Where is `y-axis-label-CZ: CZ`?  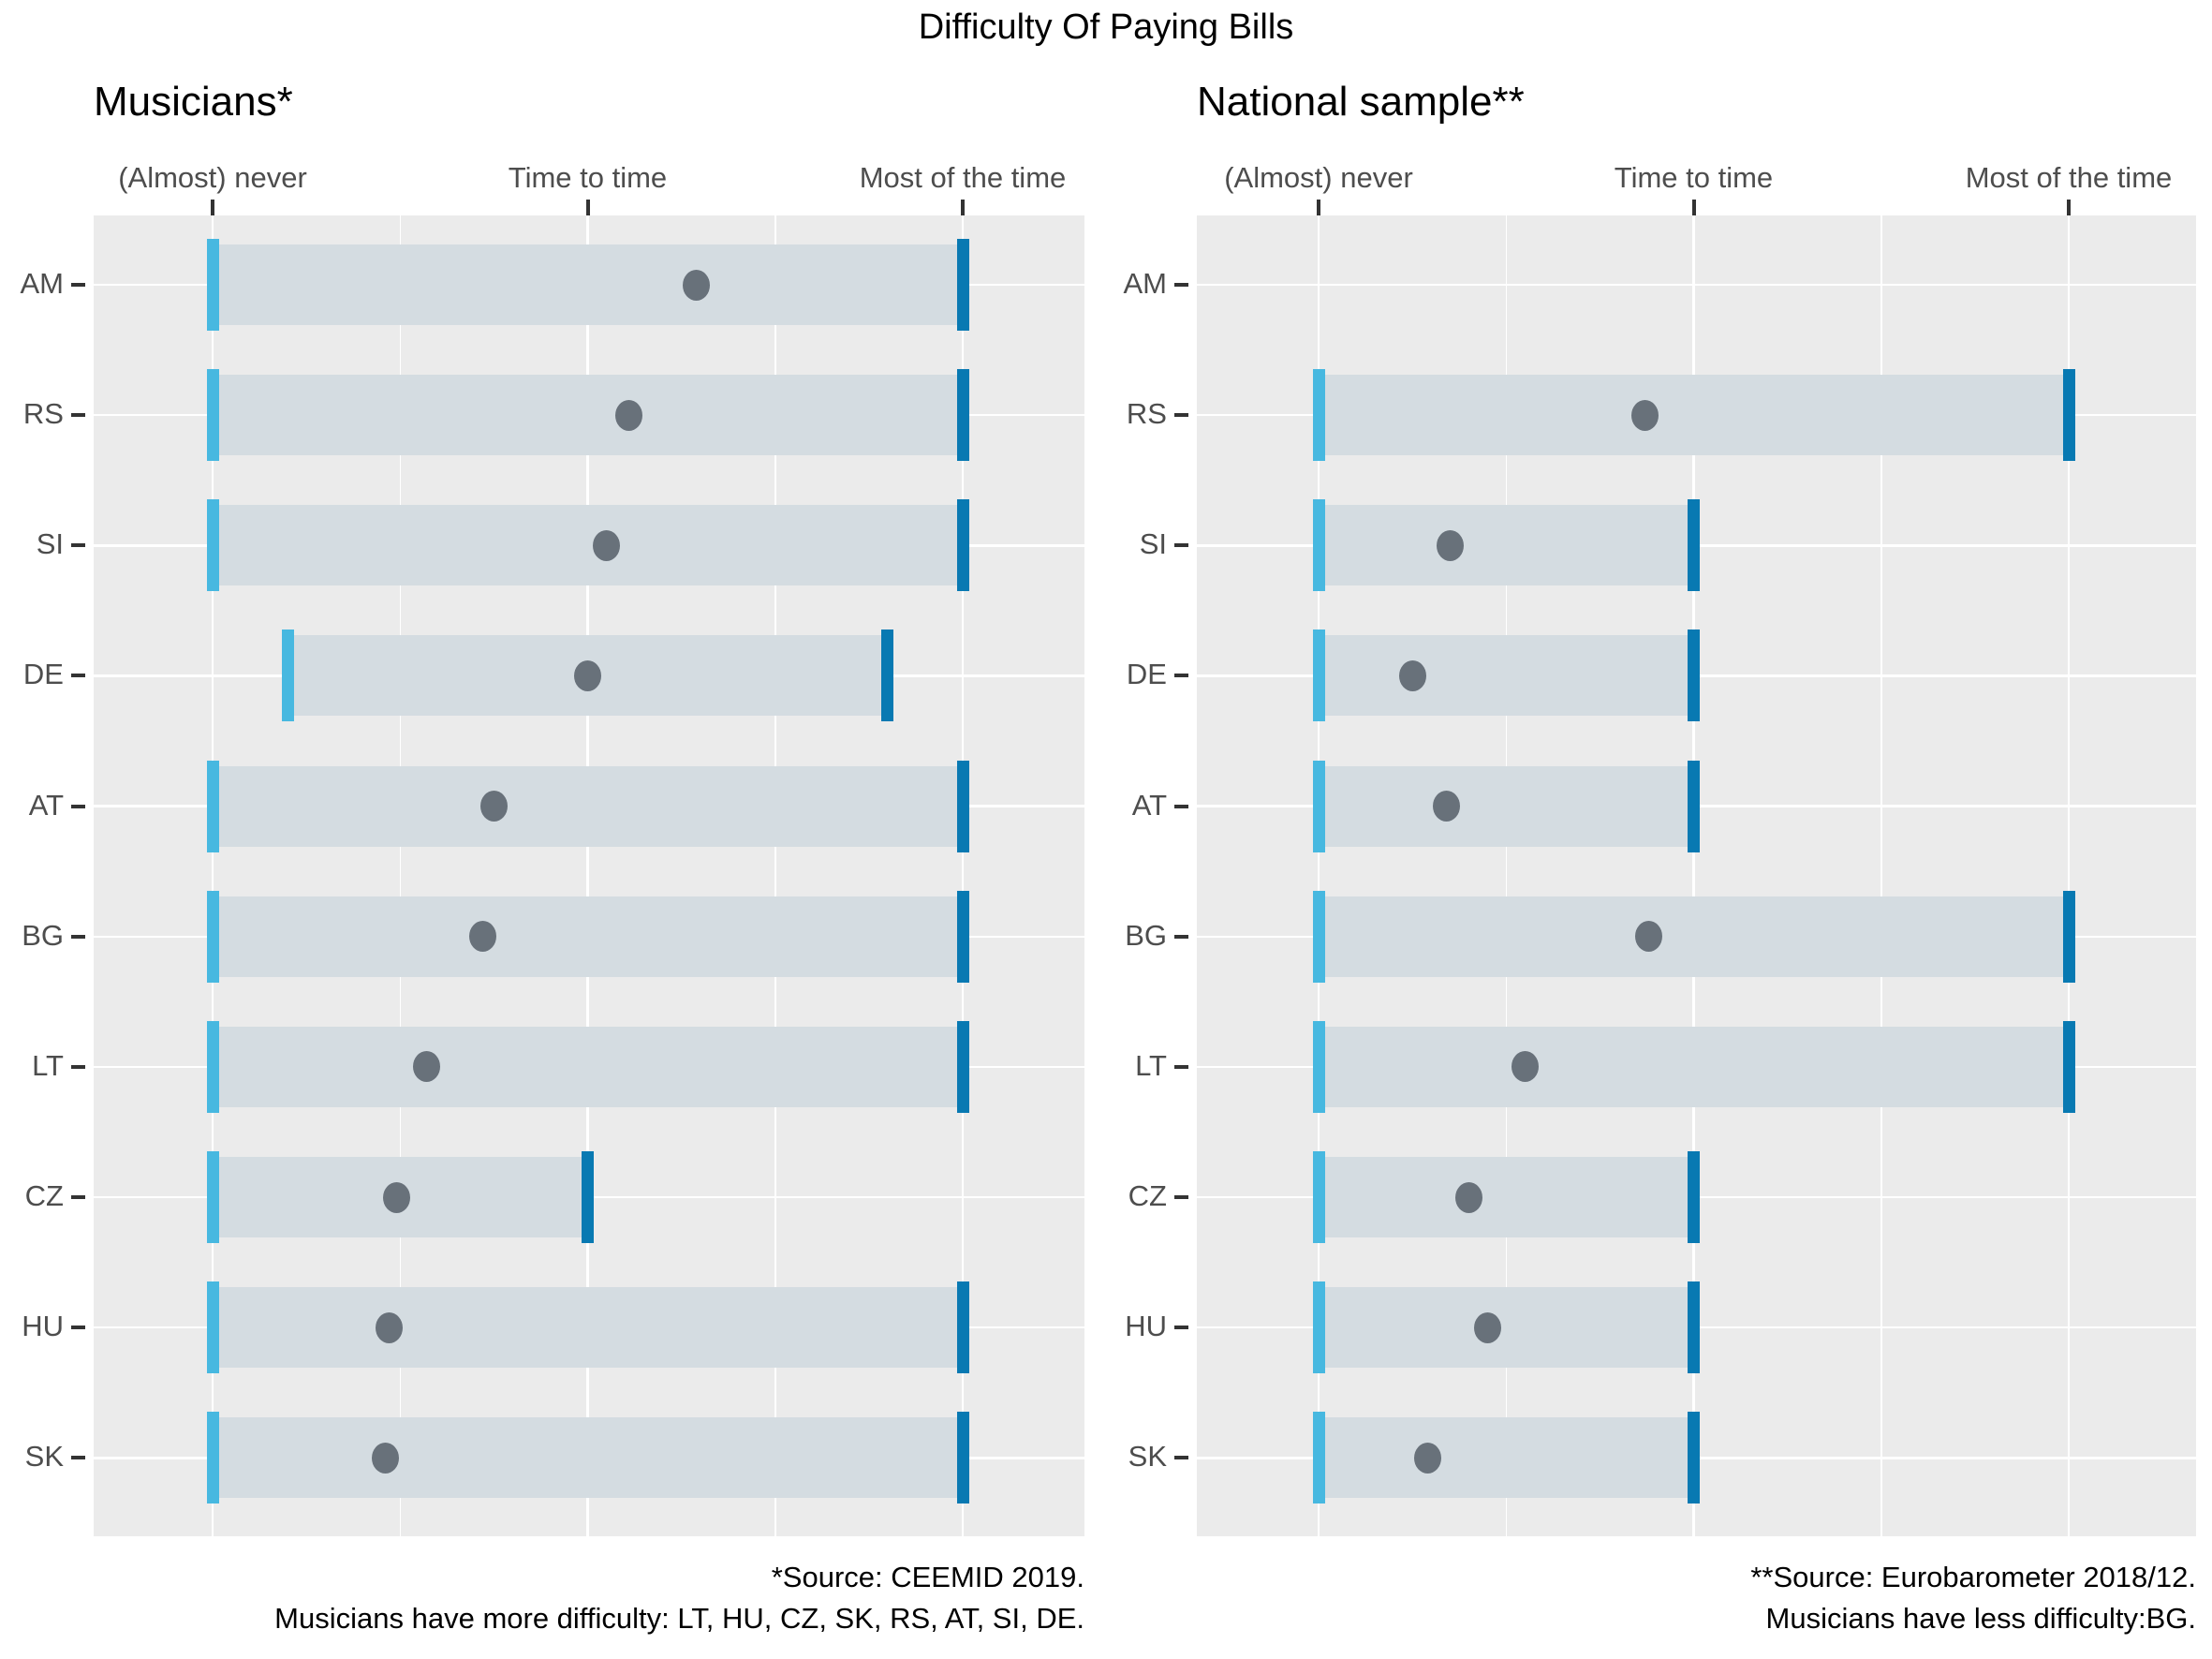 y-axis-label-CZ: CZ is located at coordinates (44, 1196).